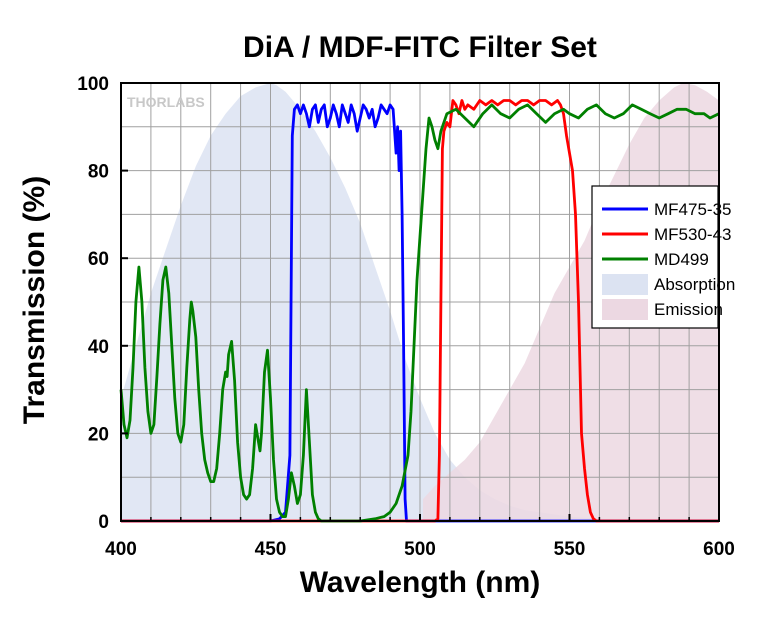  What do you see at coordinates (692, 209) in the screenshot?
I see `legend-label-mf475-35: MF475-35` at bounding box center [692, 209].